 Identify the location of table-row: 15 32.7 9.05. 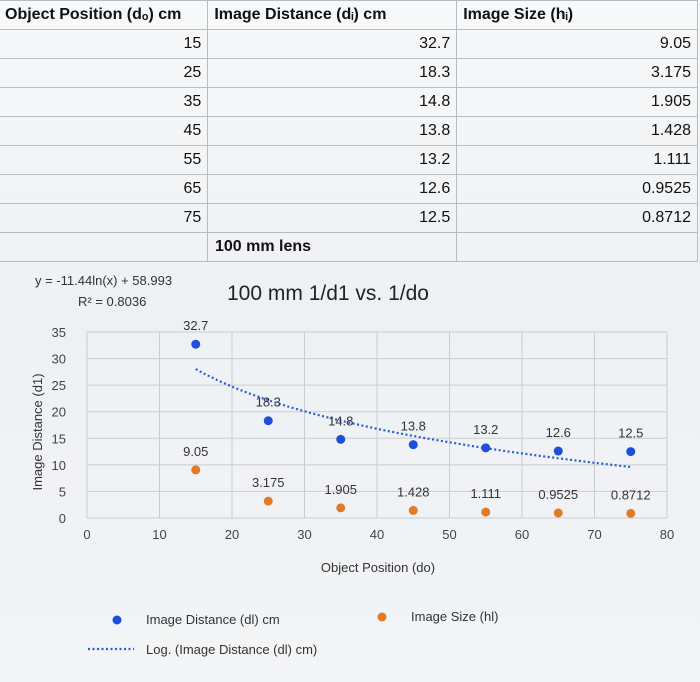
(349, 44).